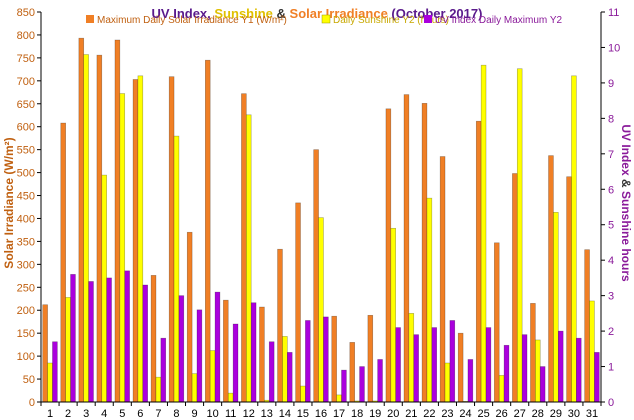  Describe the element at coordinates (281, 13) in the screenshot. I see `title-part-sep2: &` at that location.